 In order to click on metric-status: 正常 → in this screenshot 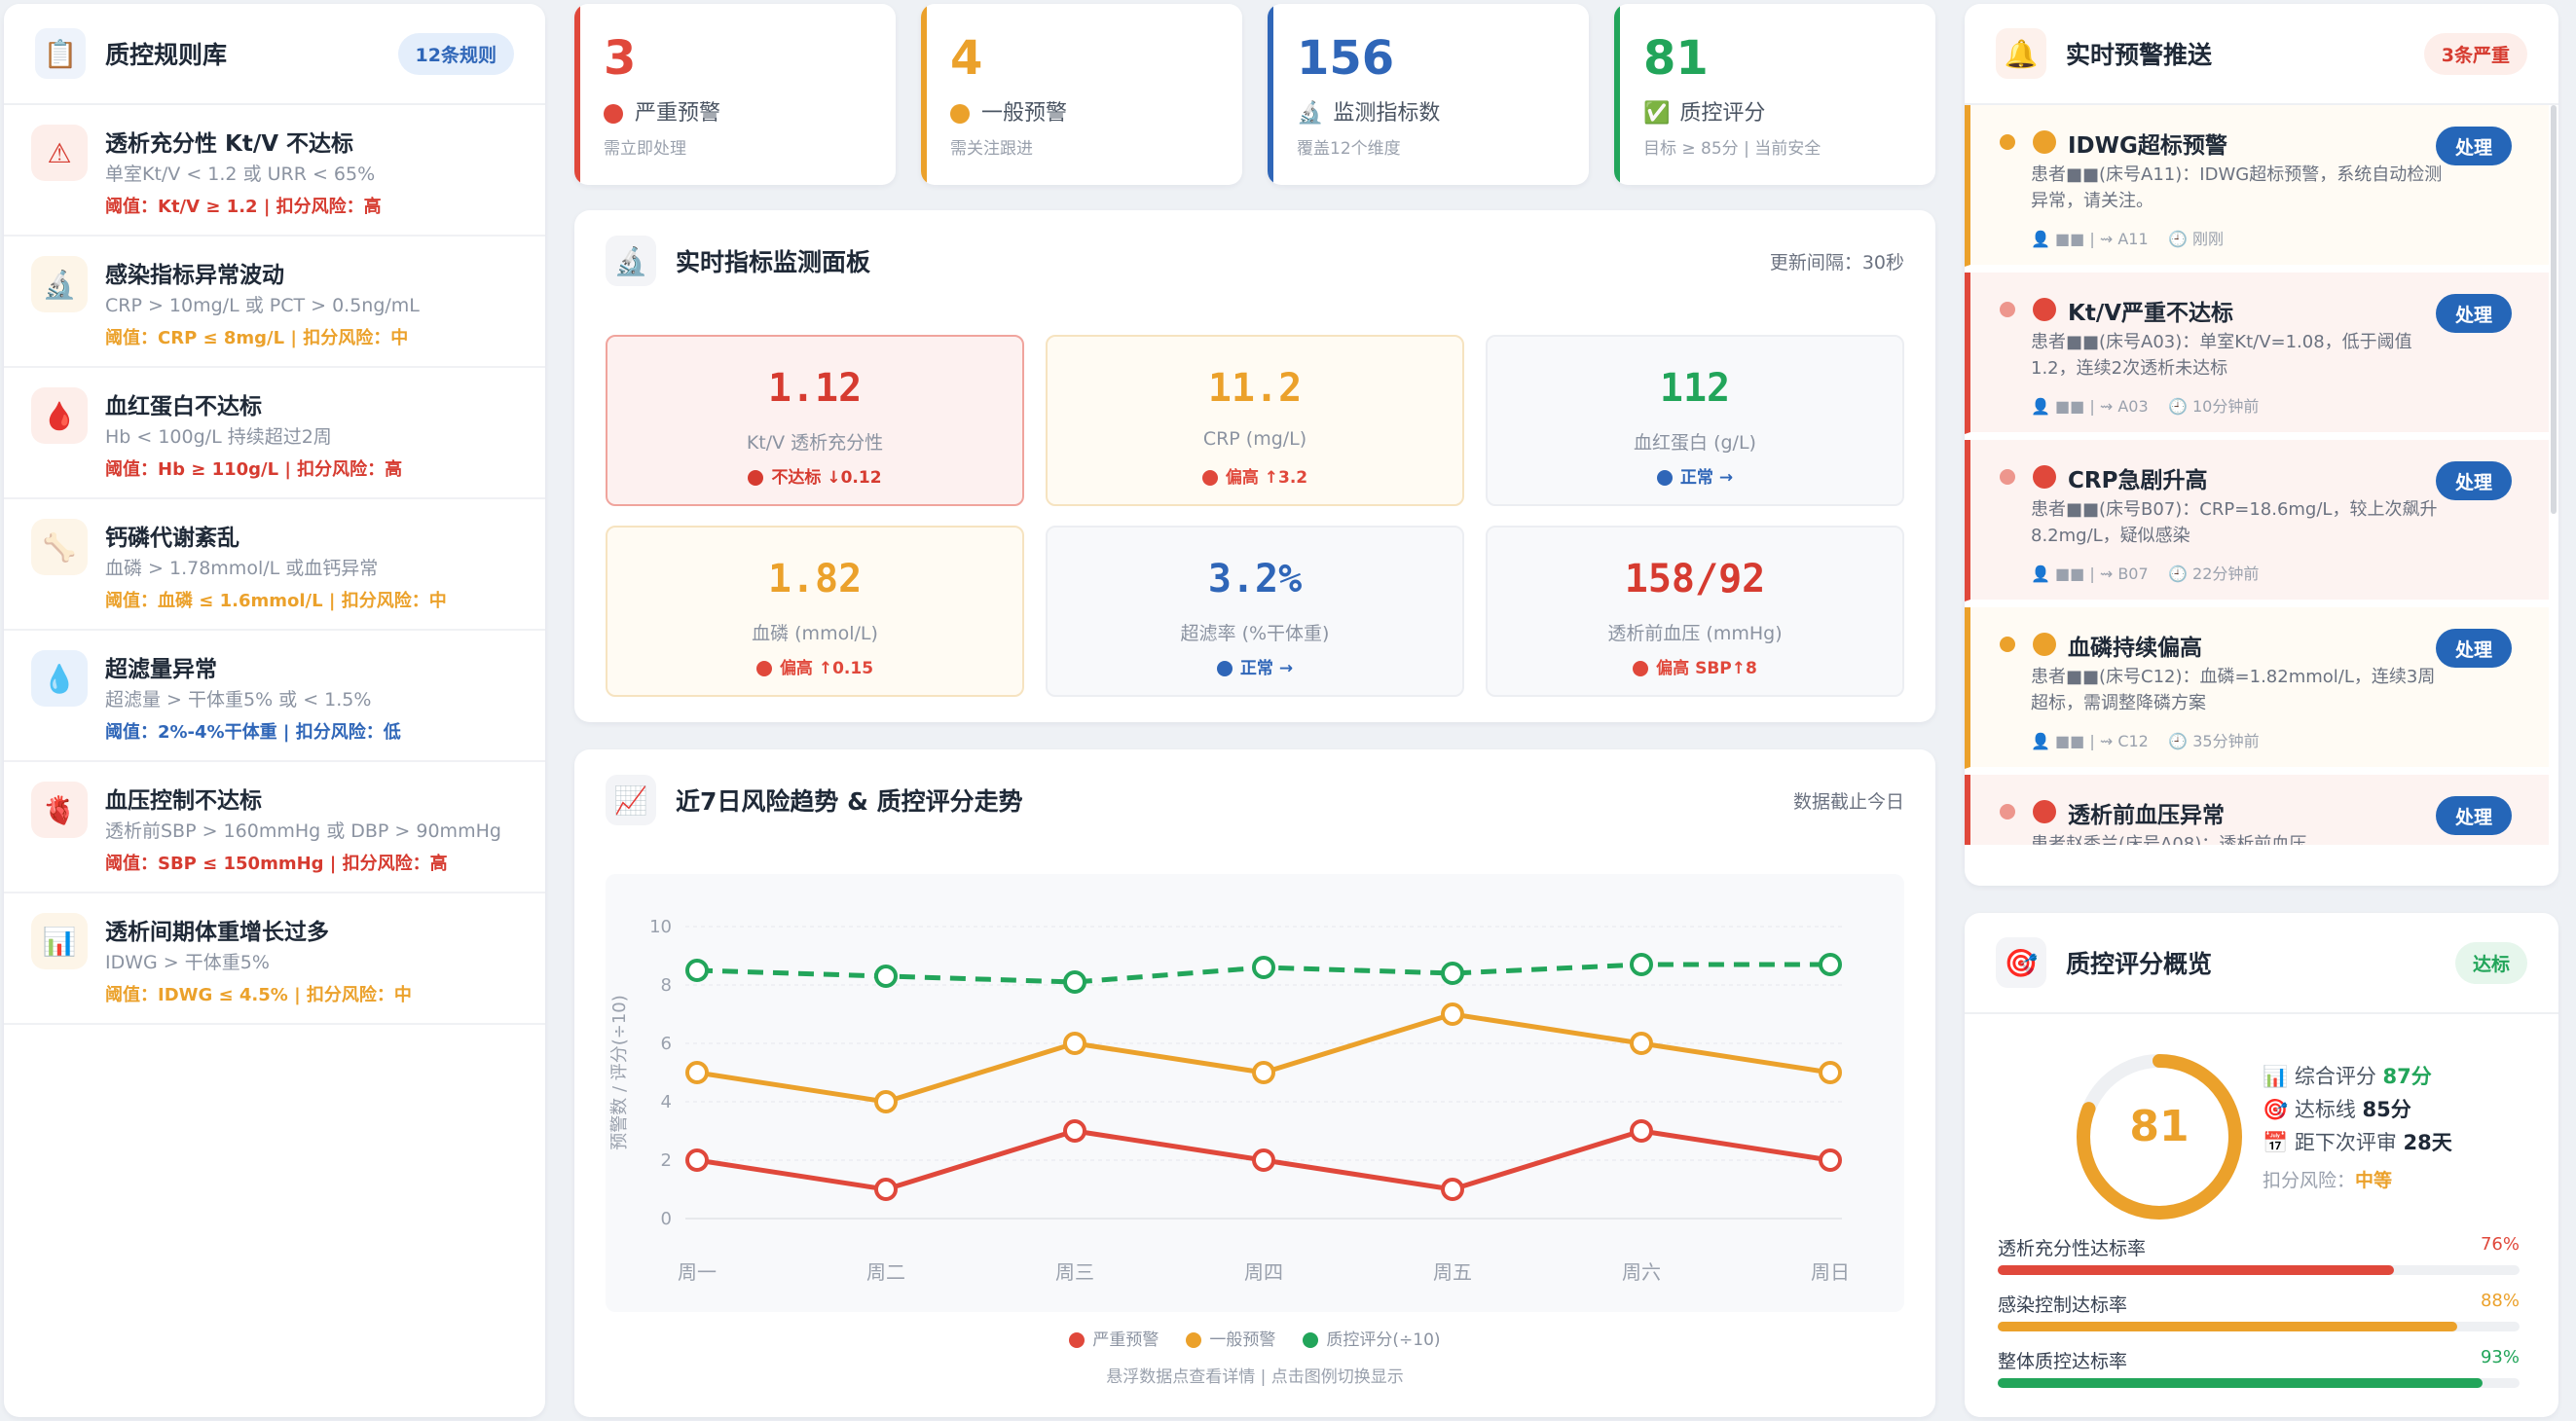, I will do `click(1255, 666)`.